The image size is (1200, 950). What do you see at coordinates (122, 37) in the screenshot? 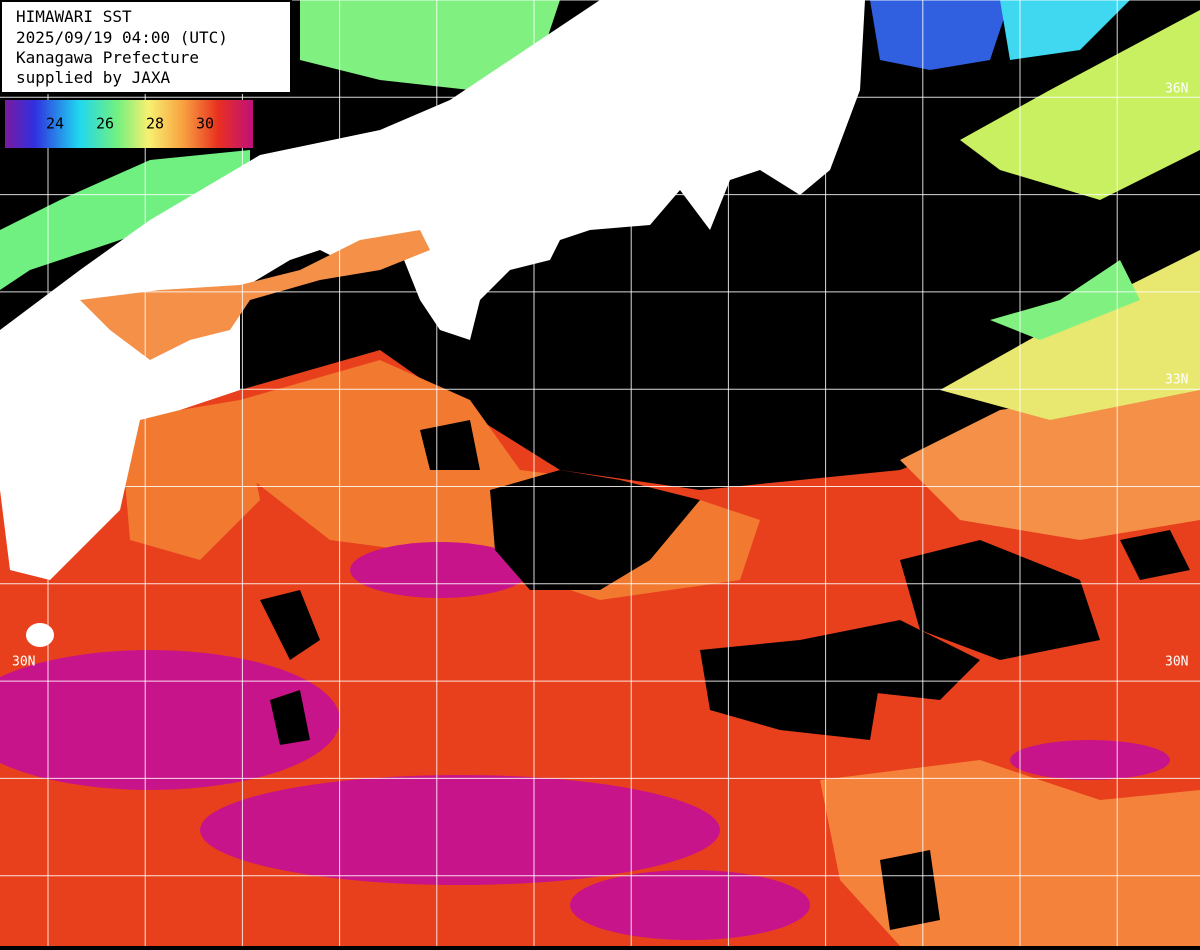
I see `header-line: 2025/09/19 04:00 (UTC)` at bounding box center [122, 37].